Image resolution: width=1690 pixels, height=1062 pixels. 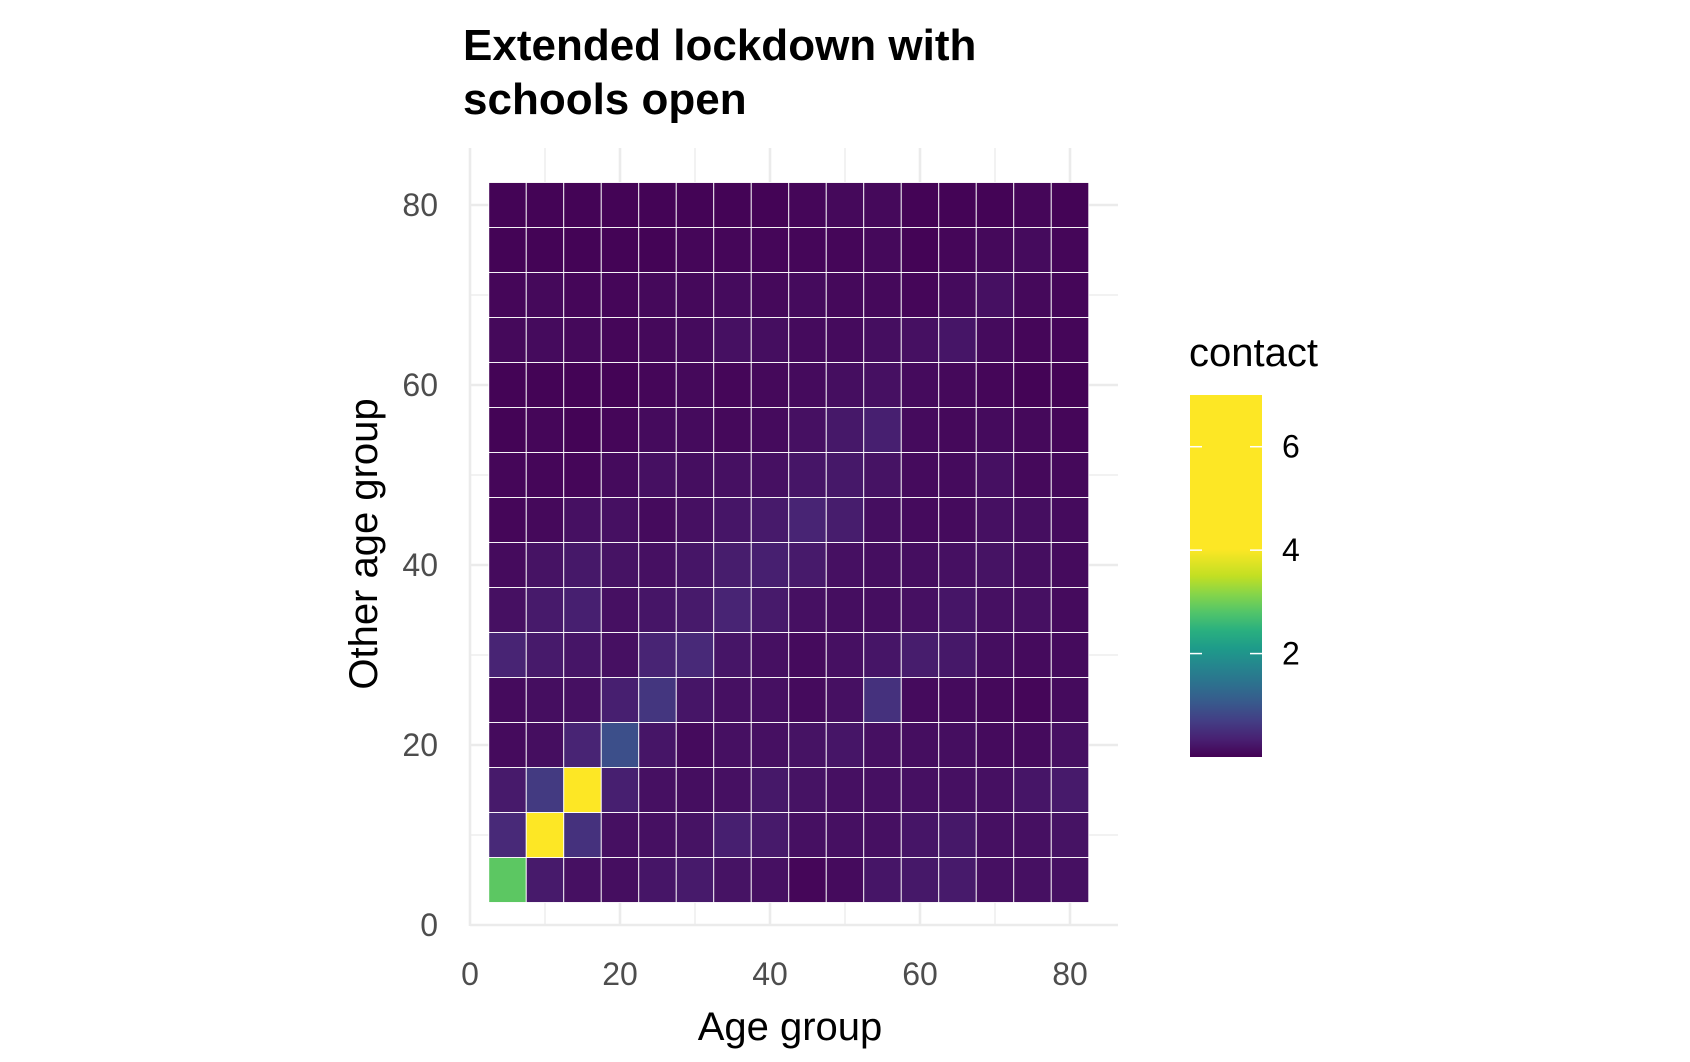 I want to click on legend-label: 4, so click(x=1291, y=550).